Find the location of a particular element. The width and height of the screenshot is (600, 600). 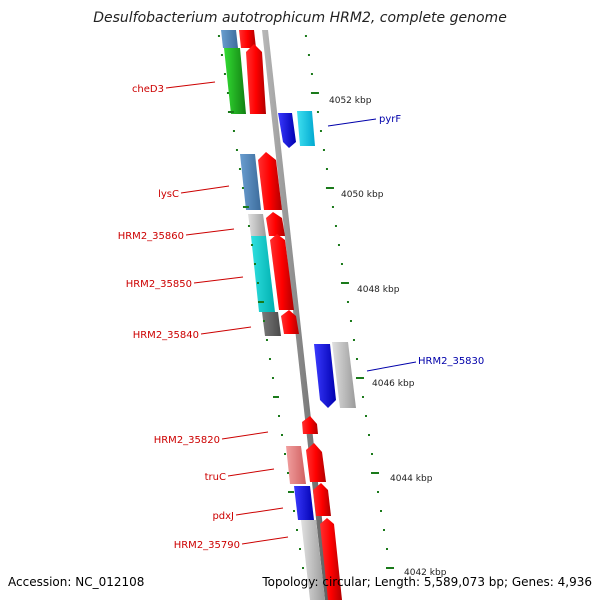

right-gene-track is located at coordinates (317, 259).